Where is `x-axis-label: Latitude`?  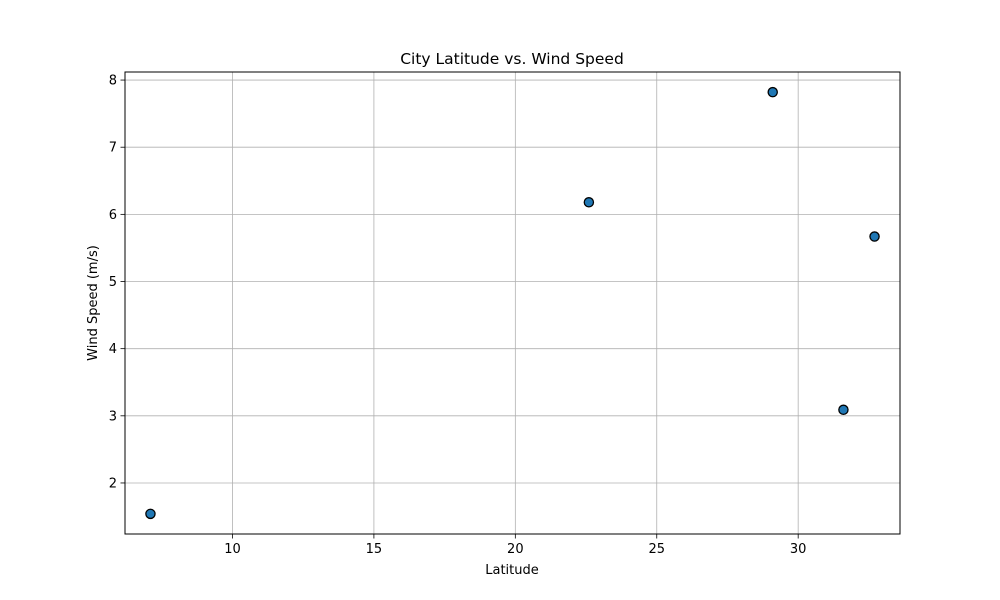 x-axis-label: Latitude is located at coordinates (512, 570).